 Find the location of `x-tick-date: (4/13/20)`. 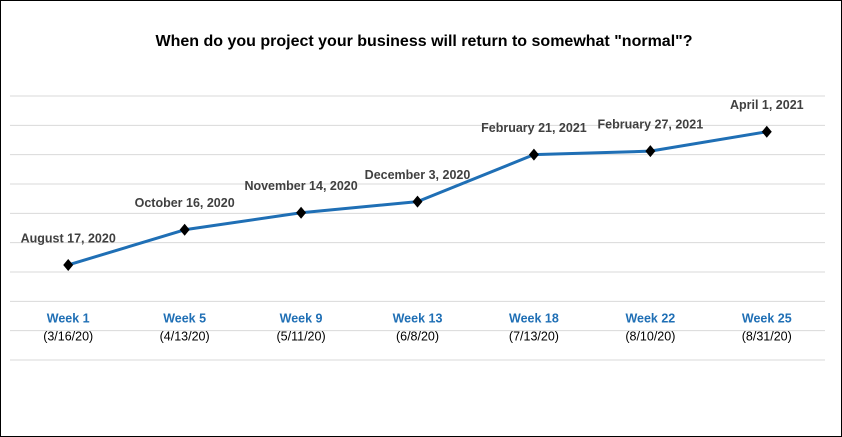

x-tick-date: (4/13/20) is located at coordinates (185, 336).